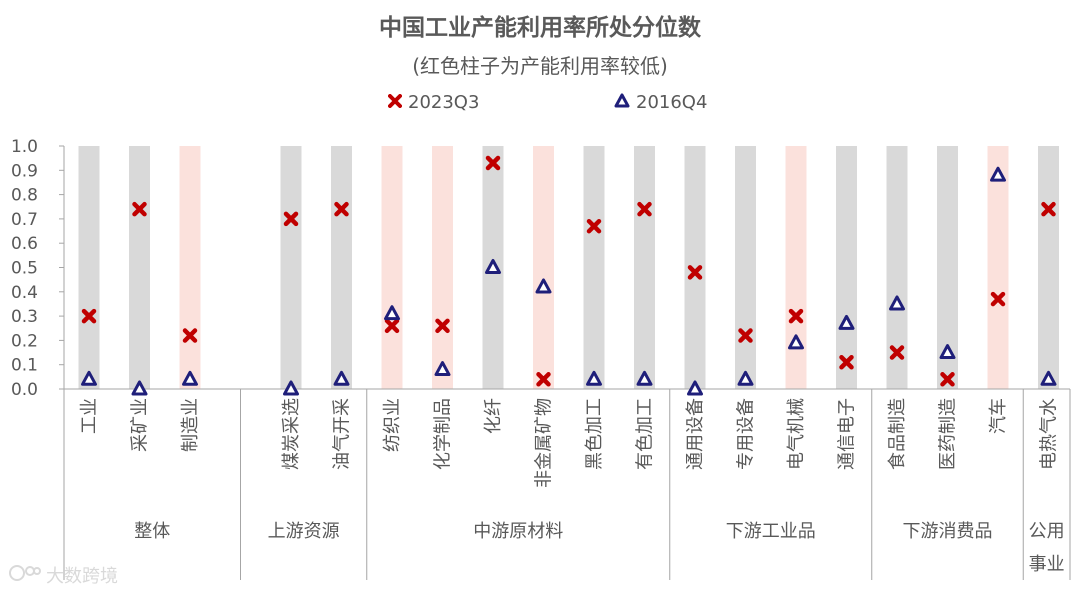 The image size is (1080, 596). What do you see at coordinates (544, 443) in the screenshot?
I see `category-label: 非金属矿物` at bounding box center [544, 443].